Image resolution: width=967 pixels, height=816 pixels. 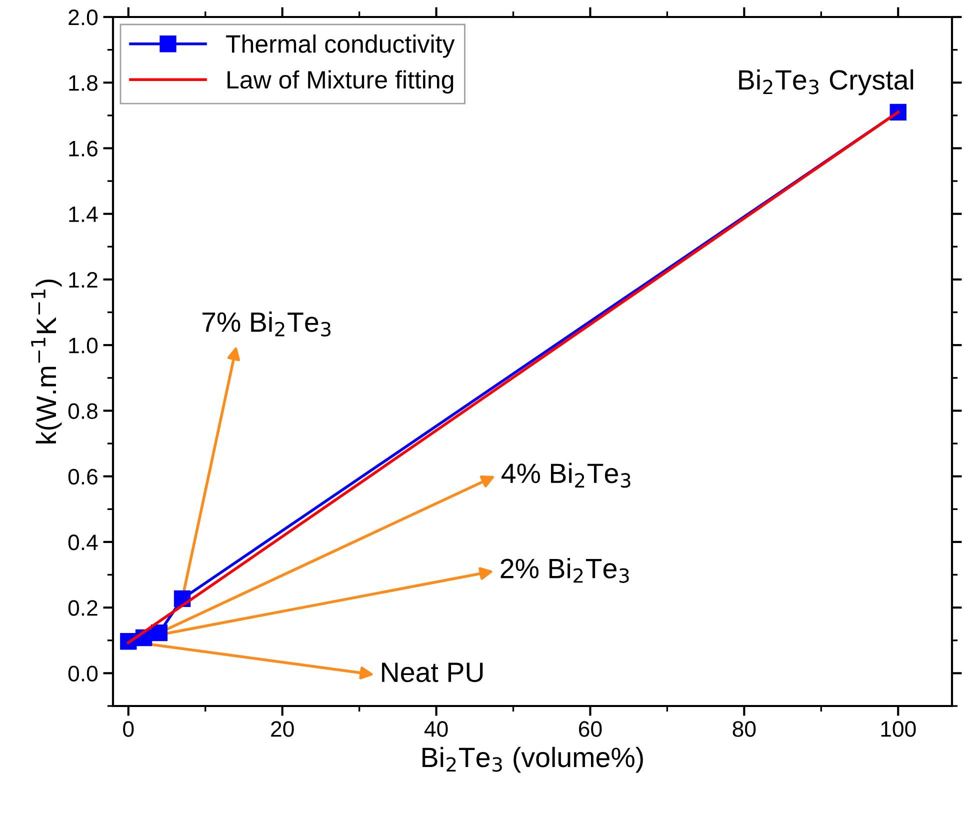 What do you see at coordinates (744, 729) in the screenshot?
I see `x-tick-label: 80` at bounding box center [744, 729].